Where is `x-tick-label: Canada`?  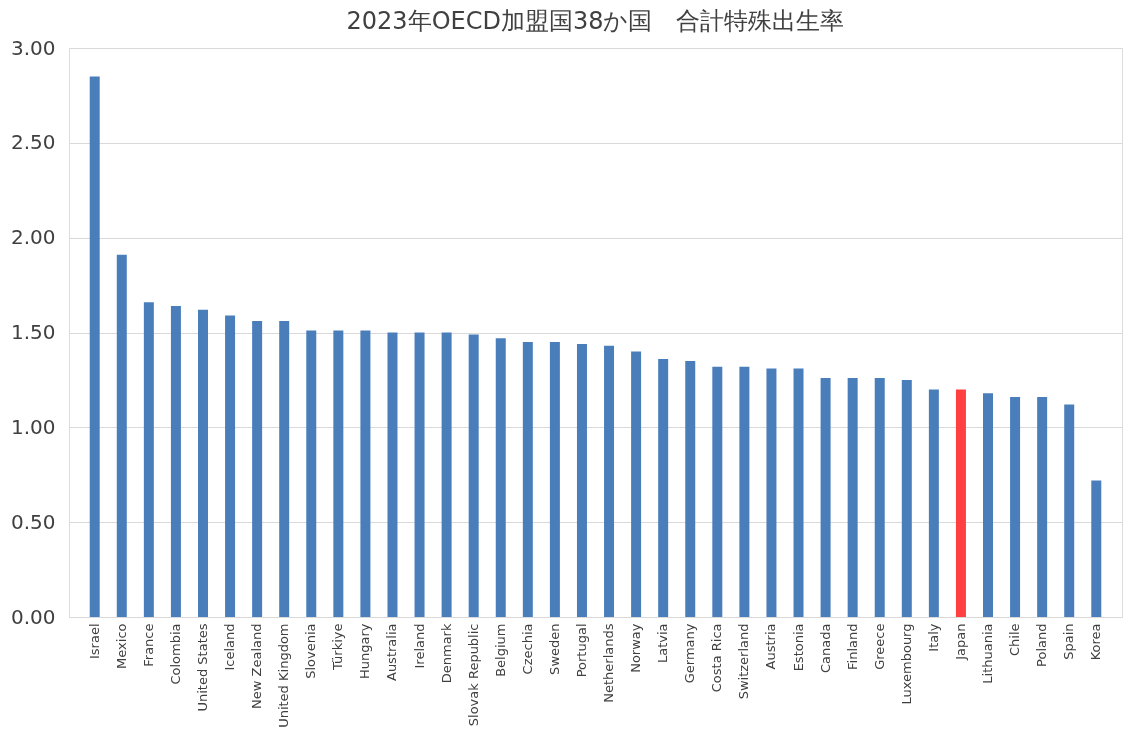 x-tick-label: Canada is located at coordinates (825, 648).